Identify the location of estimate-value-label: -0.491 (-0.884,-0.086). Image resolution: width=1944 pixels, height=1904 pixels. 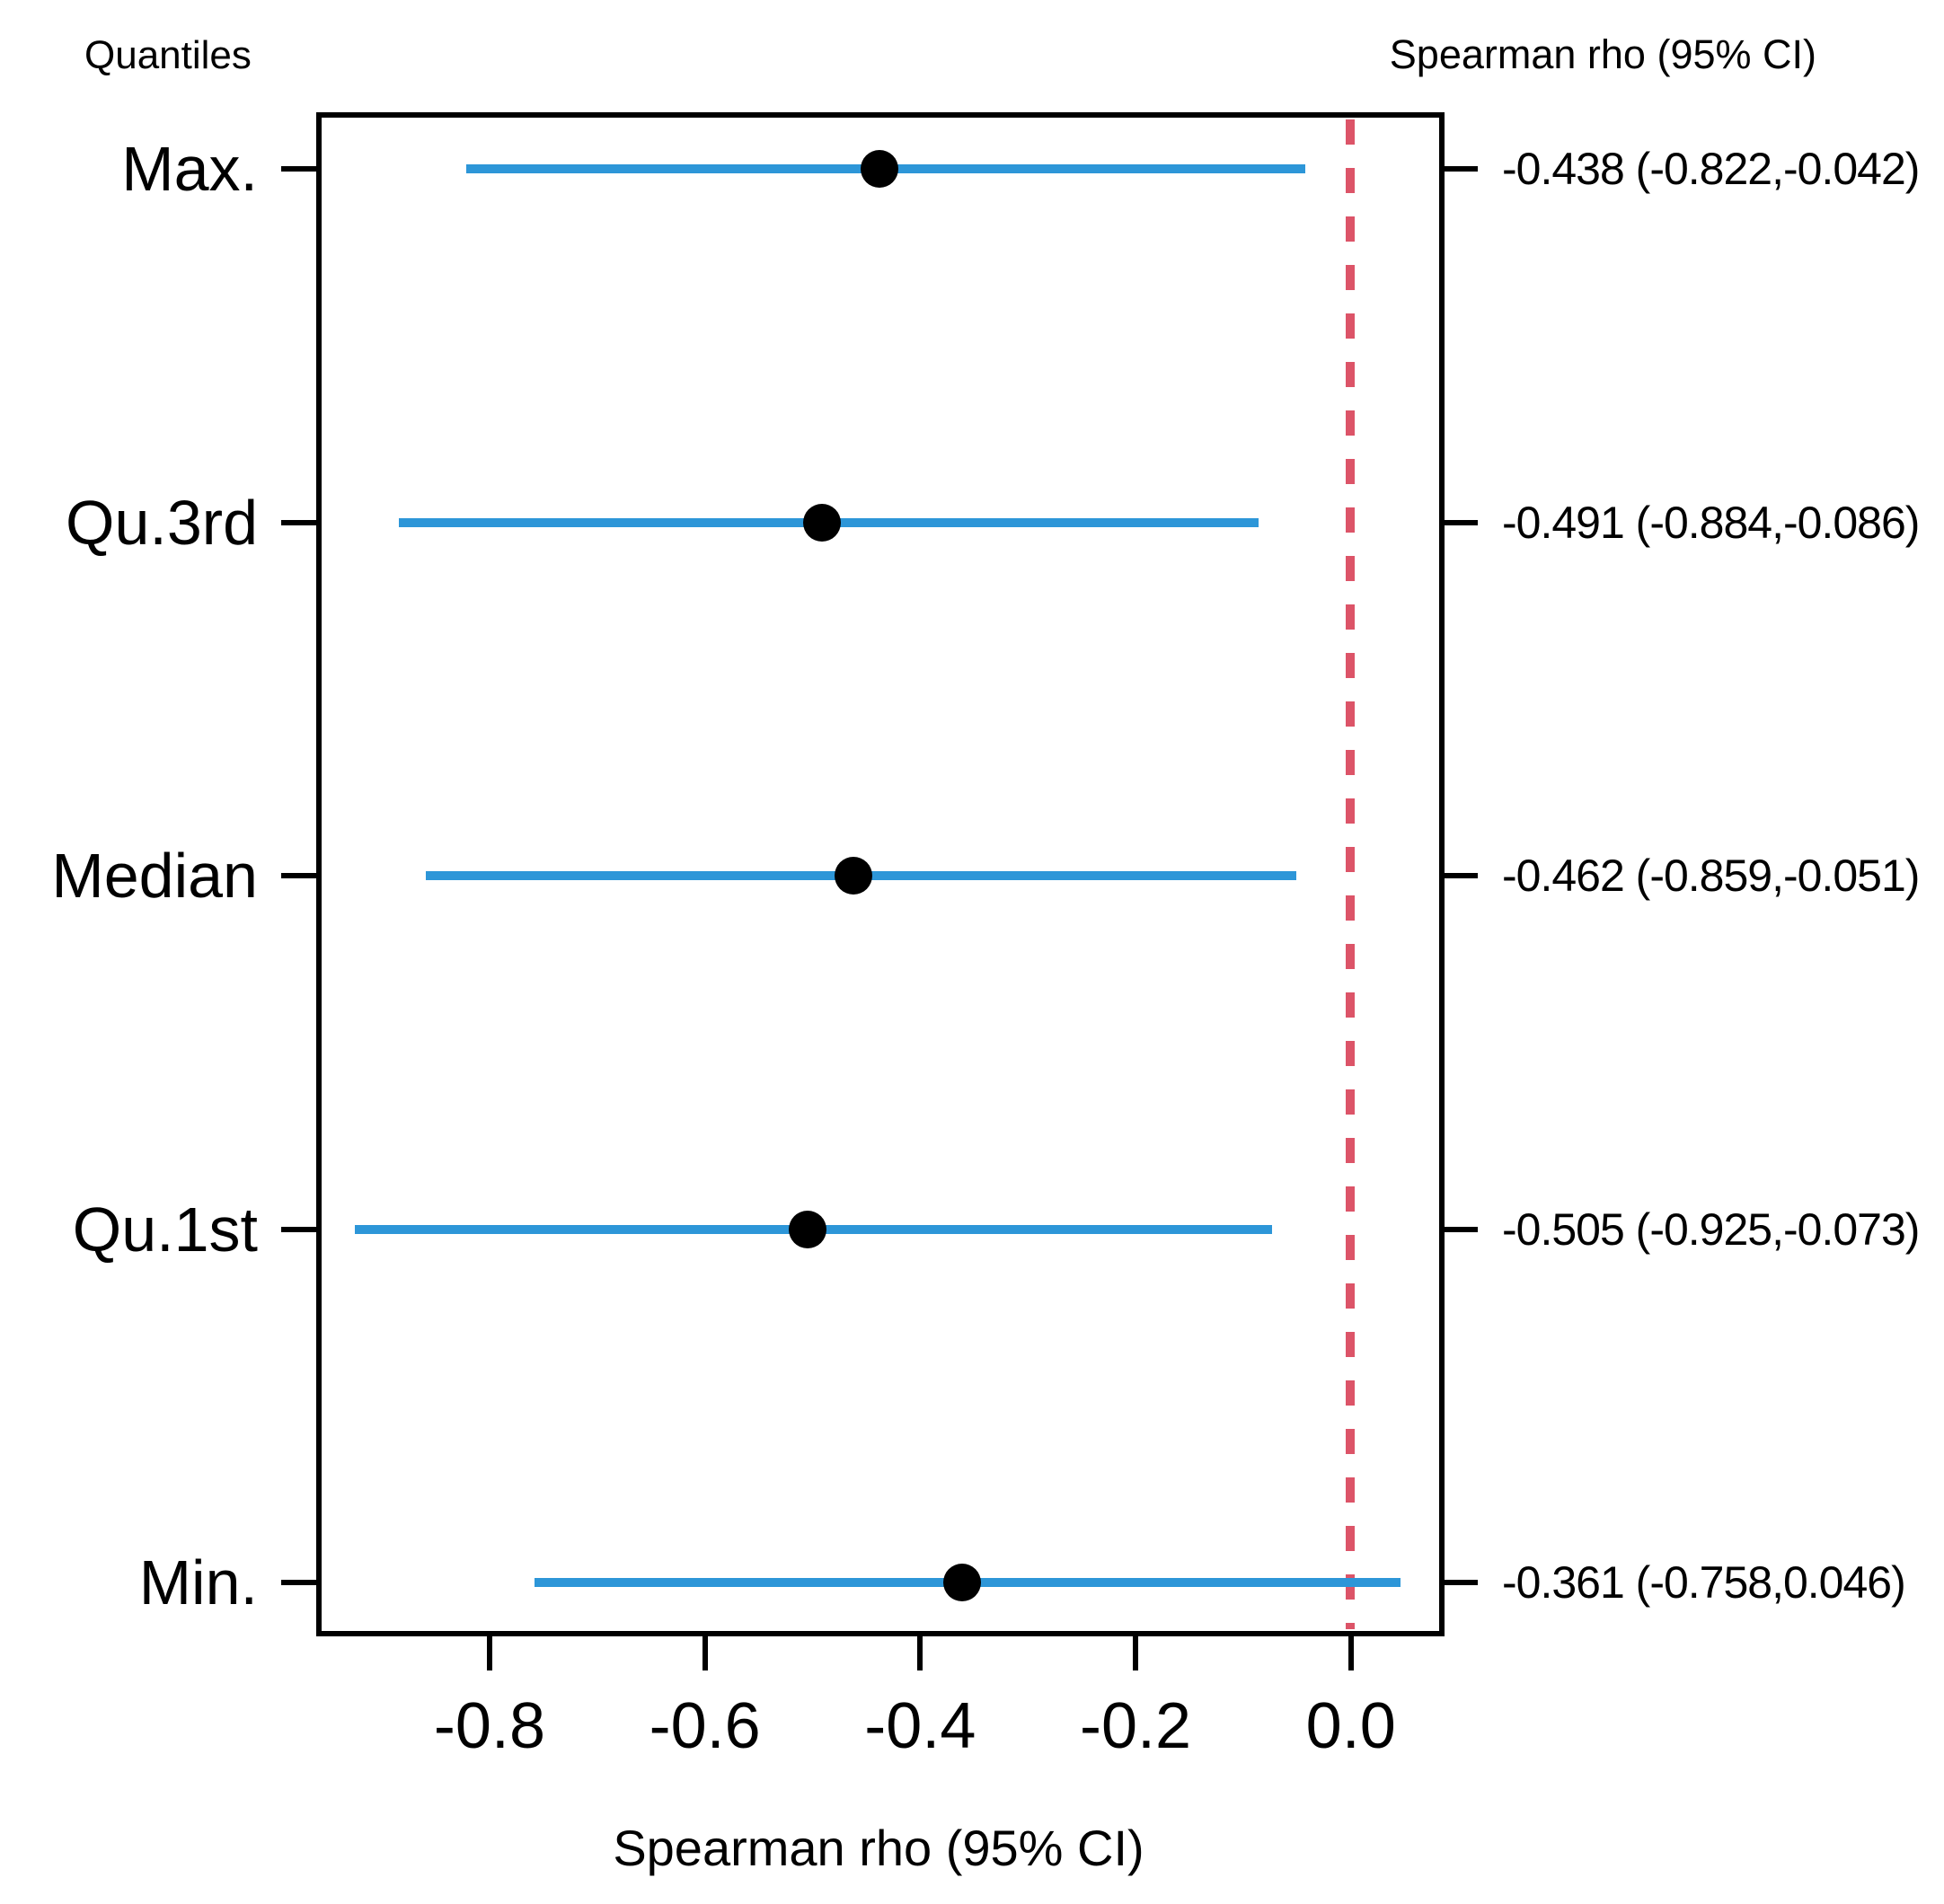
(1711, 523).